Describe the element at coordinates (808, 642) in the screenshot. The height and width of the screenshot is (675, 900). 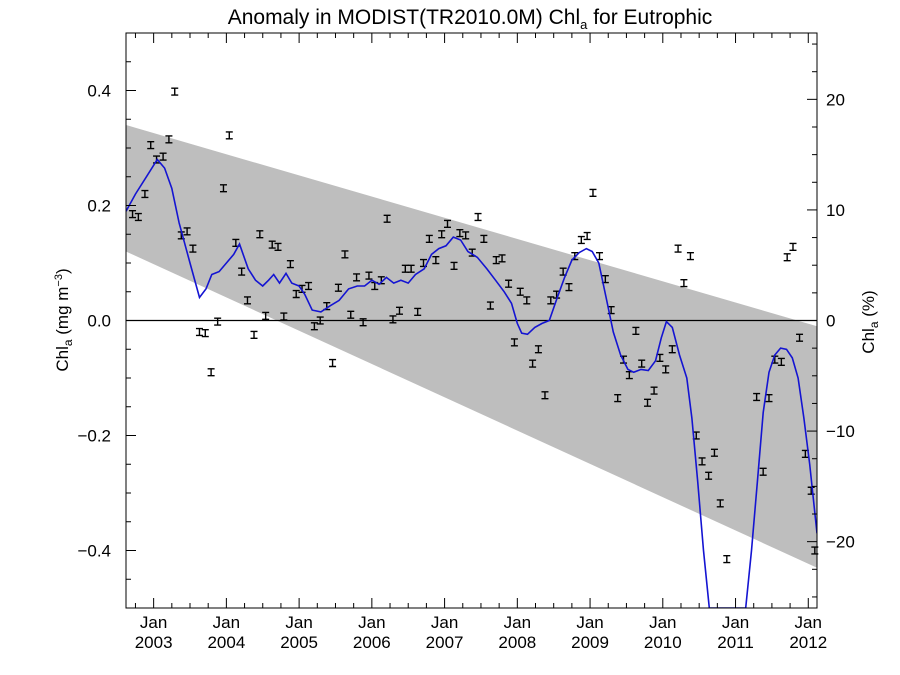
I see `x-tick-label: 2012` at that location.